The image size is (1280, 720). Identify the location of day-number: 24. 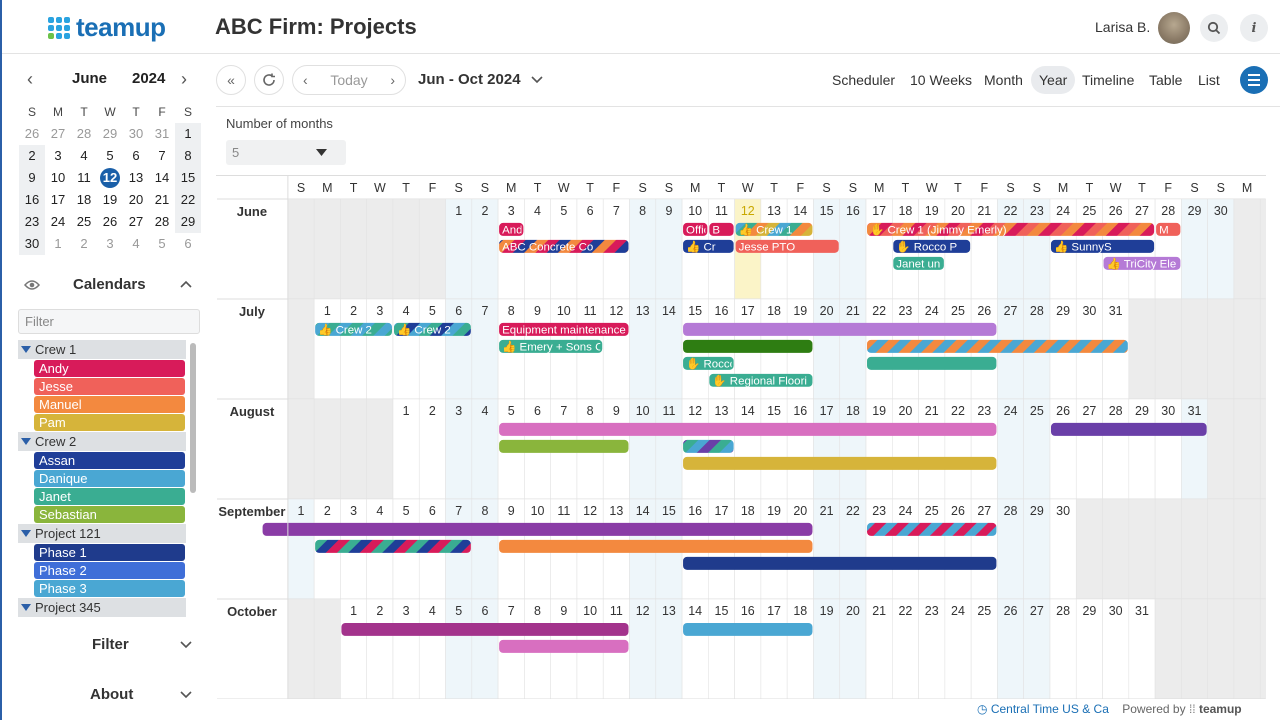
(958, 611).